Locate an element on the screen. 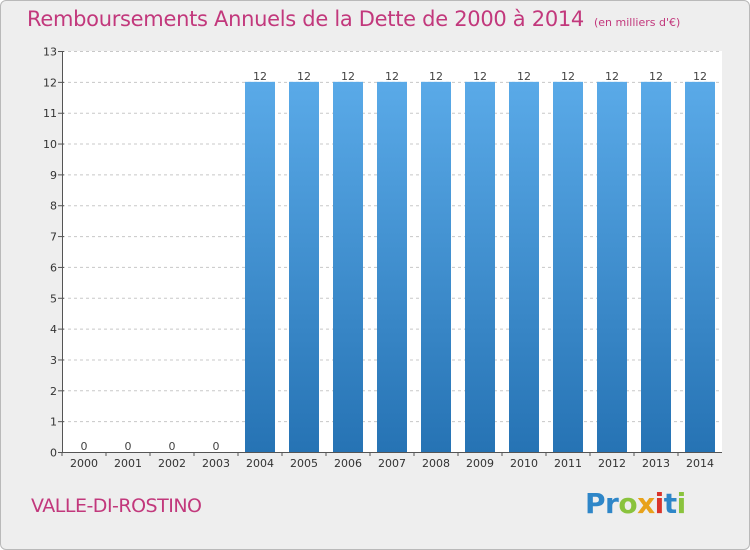 This screenshot has width=750, height=550. x-tick-label: 2007 is located at coordinates (392, 463).